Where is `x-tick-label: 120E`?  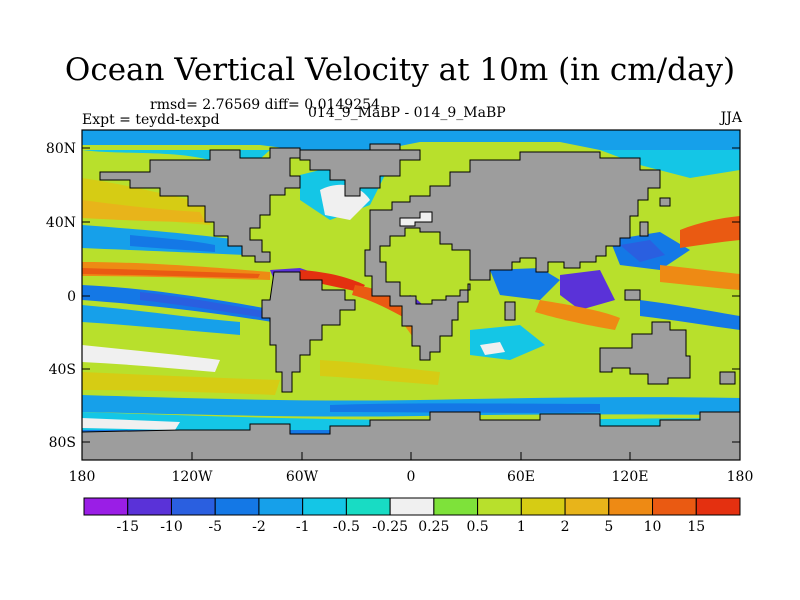
x-tick-label: 120E is located at coordinates (630, 477).